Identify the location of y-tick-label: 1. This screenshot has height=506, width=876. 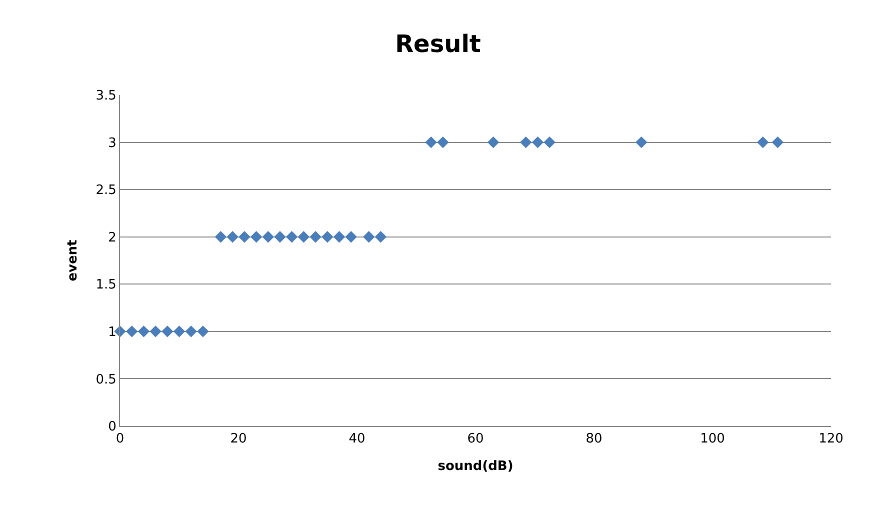
(112, 332).